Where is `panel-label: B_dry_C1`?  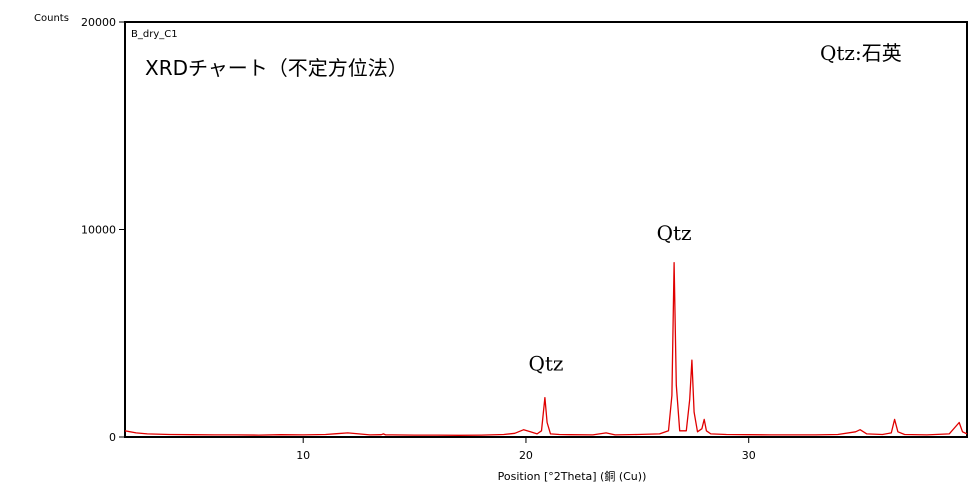 panel-label: B_dry_C1 is located at coordinates (154, 34).